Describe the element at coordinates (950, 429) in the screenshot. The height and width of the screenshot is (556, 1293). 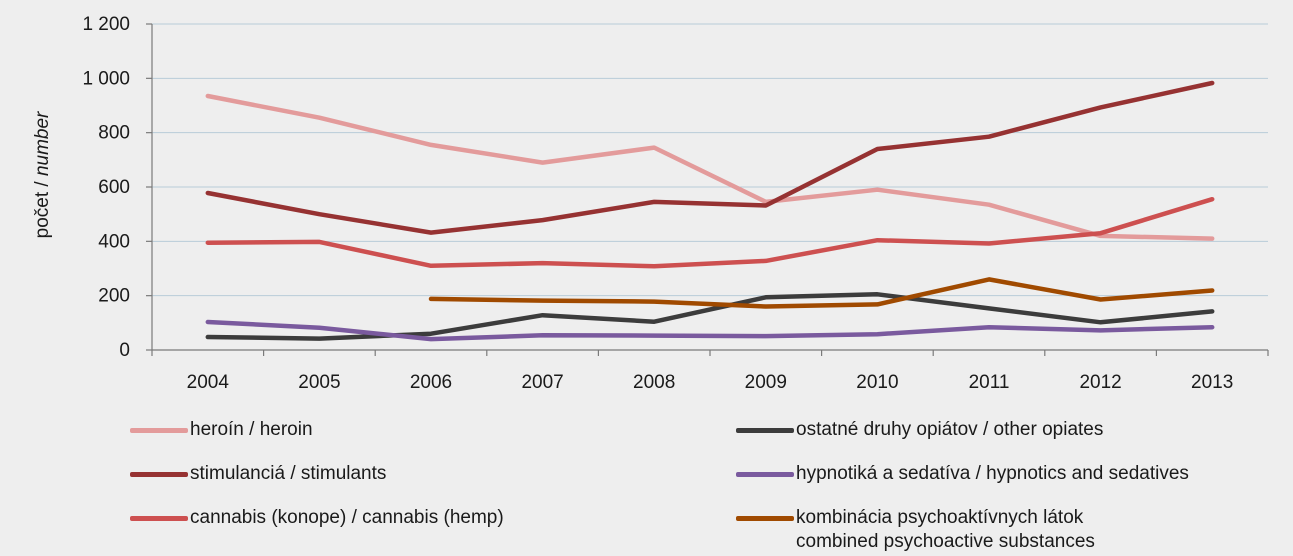
I see `legend-label-other-opiates: ostatné druhy opiátov / other opiates` at that location.